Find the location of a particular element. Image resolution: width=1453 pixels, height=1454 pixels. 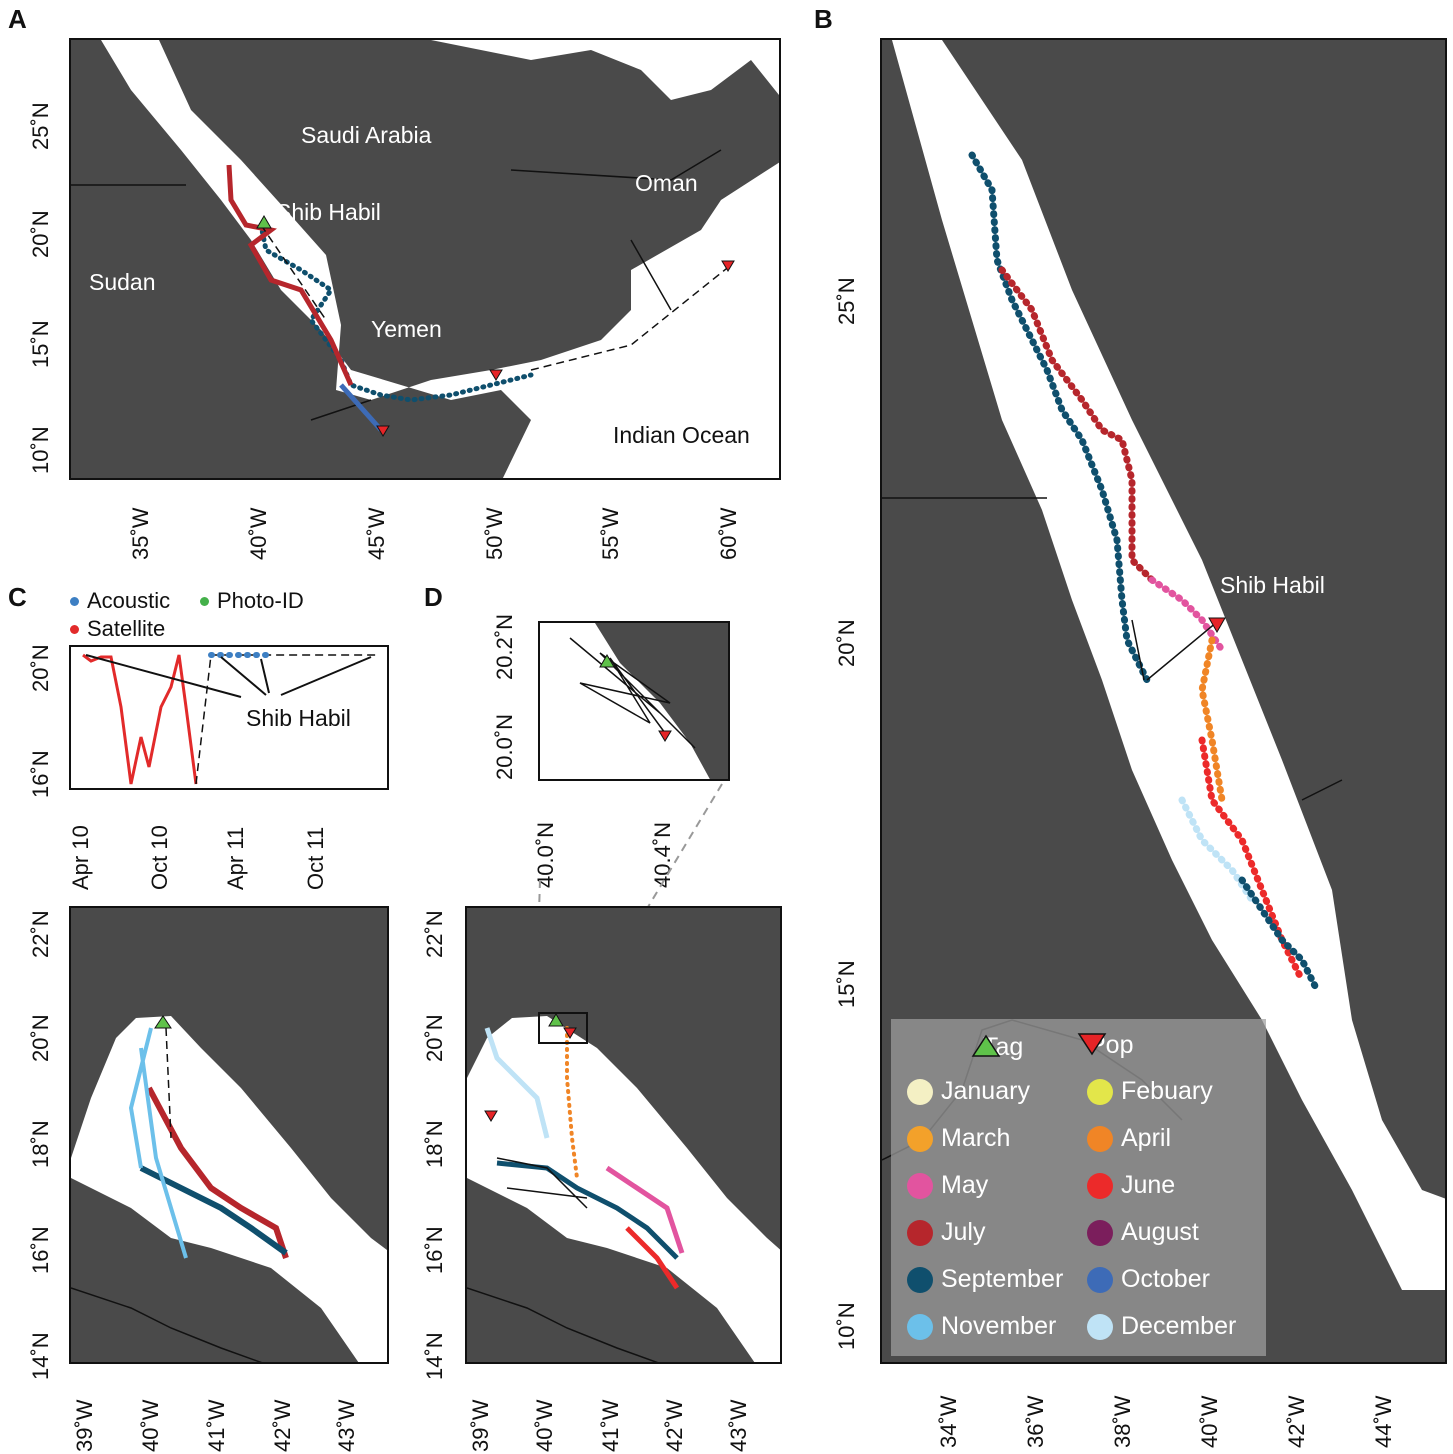

a-xtick-35: 35˚W is located at coordinates (140, 533).